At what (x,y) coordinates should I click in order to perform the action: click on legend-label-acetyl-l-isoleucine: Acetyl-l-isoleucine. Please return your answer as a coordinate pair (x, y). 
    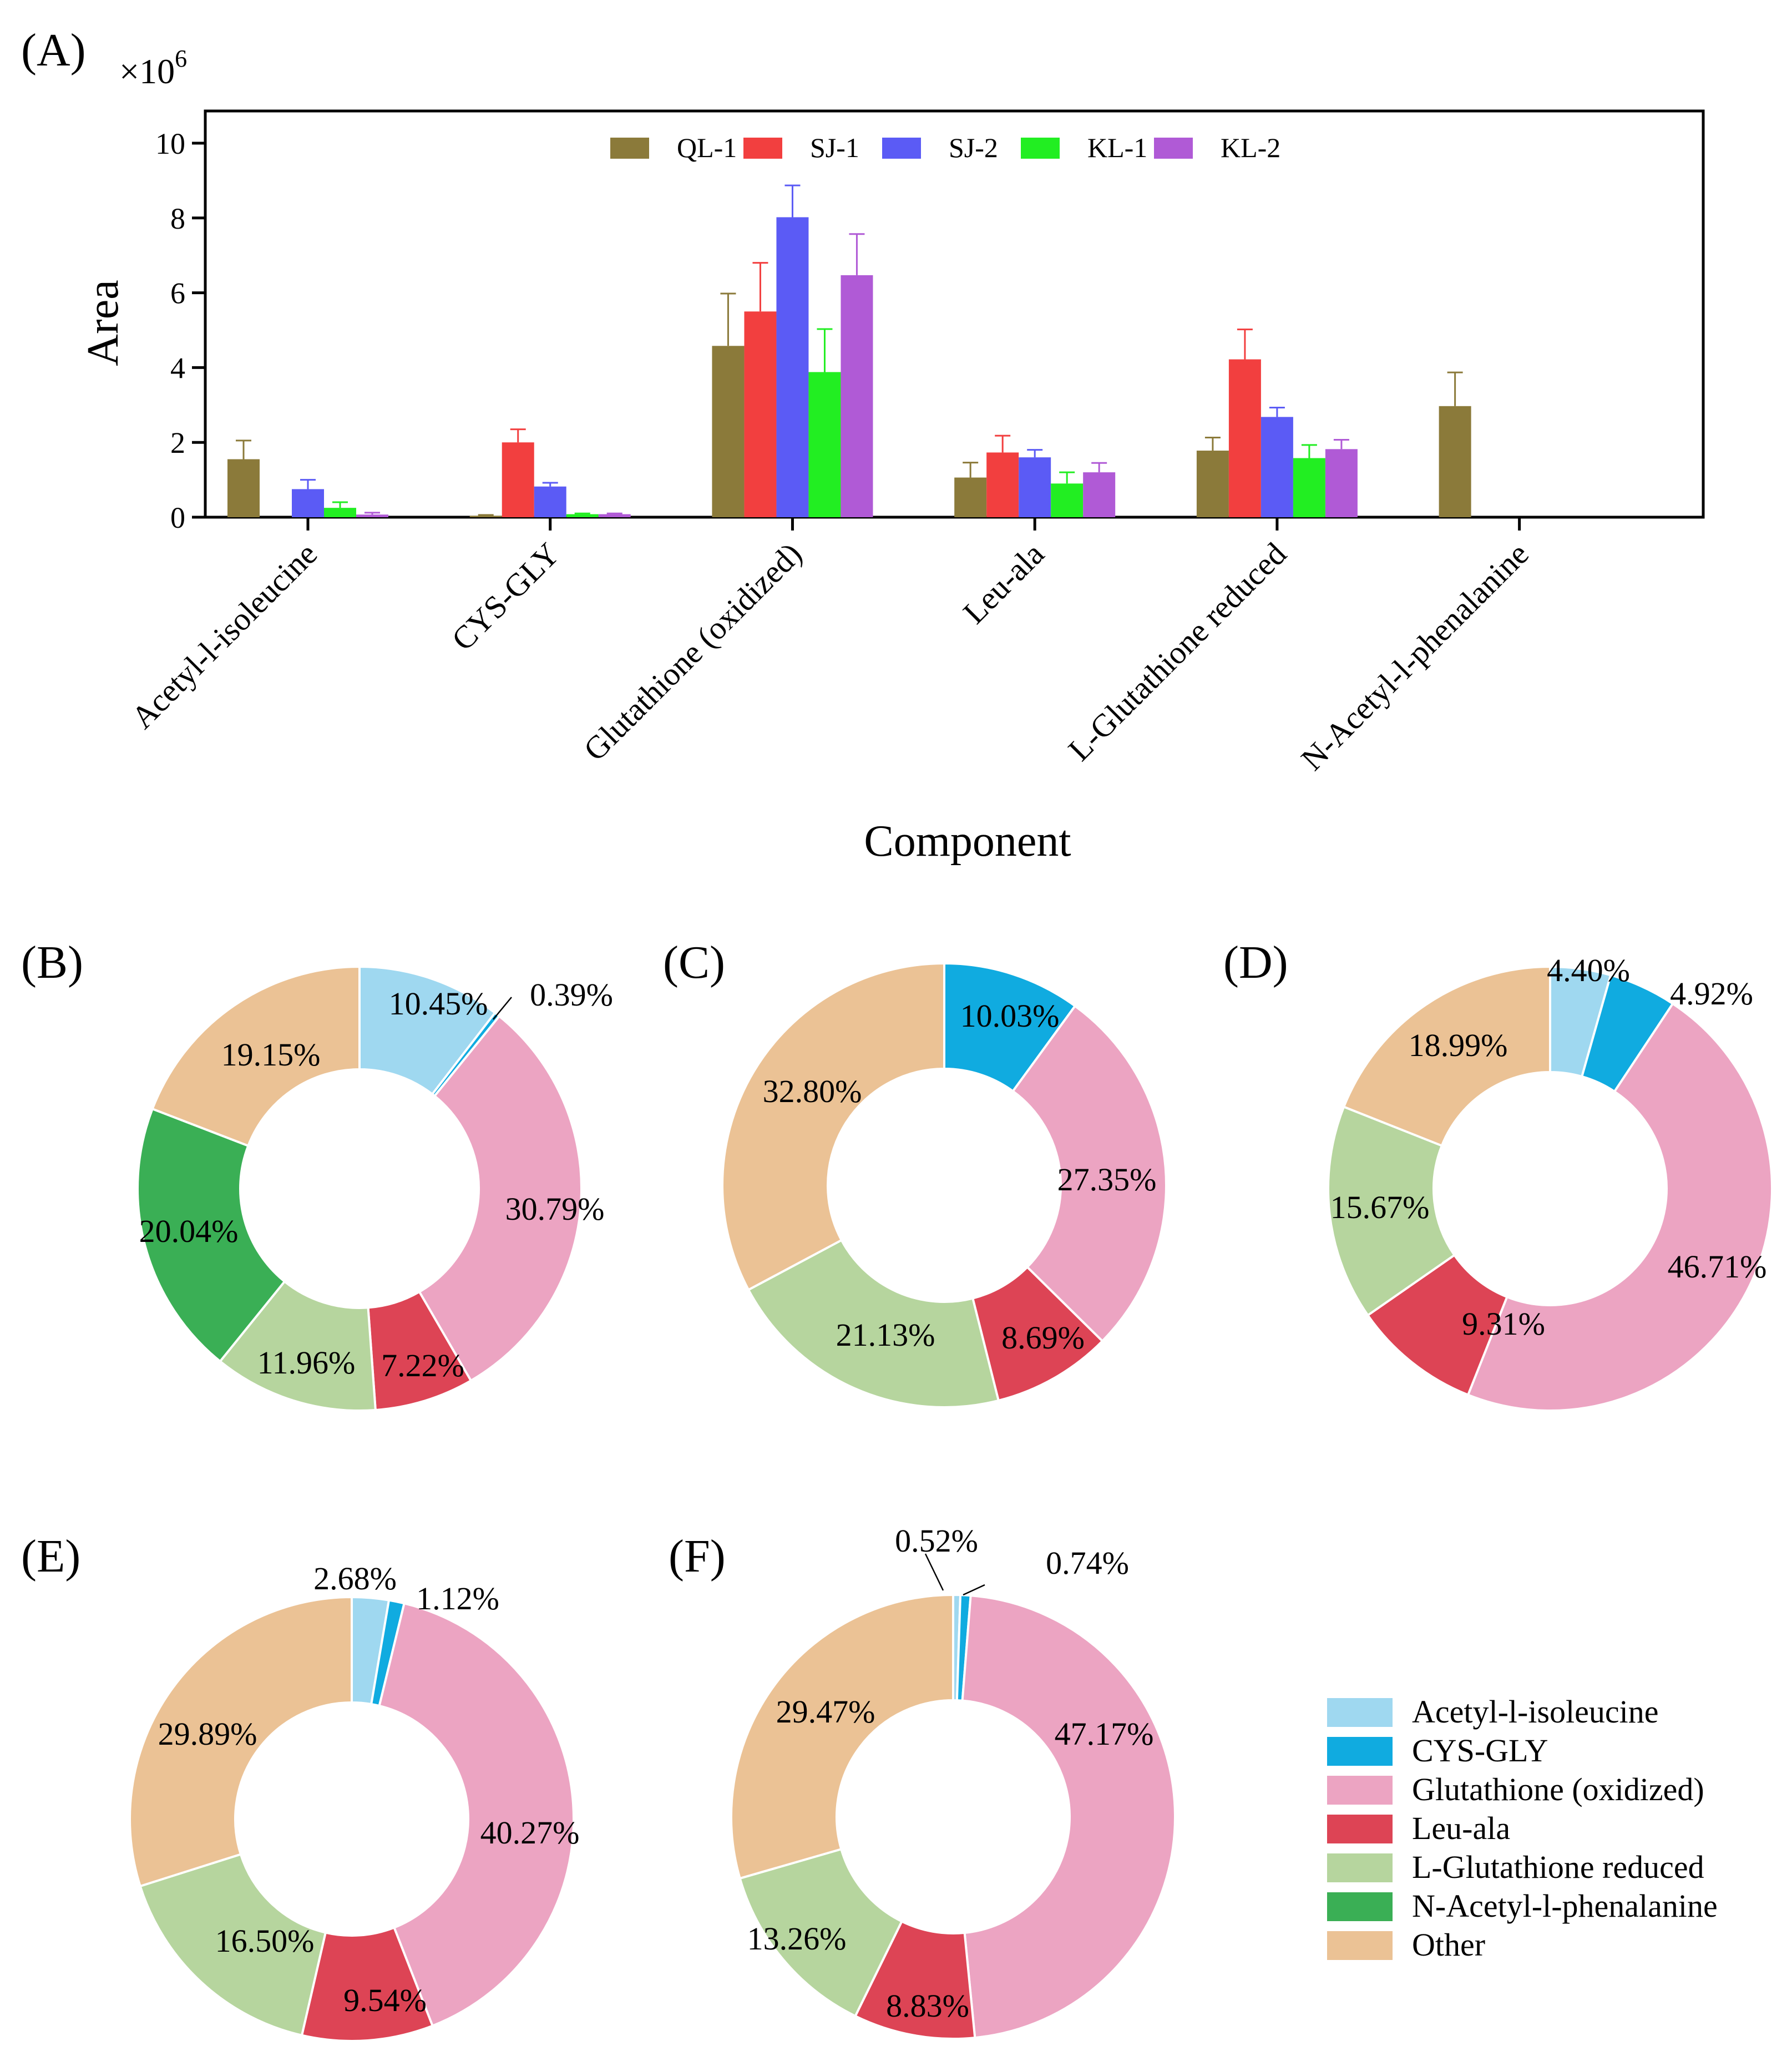
    Looking at the image, I should click on (1536, 1712).